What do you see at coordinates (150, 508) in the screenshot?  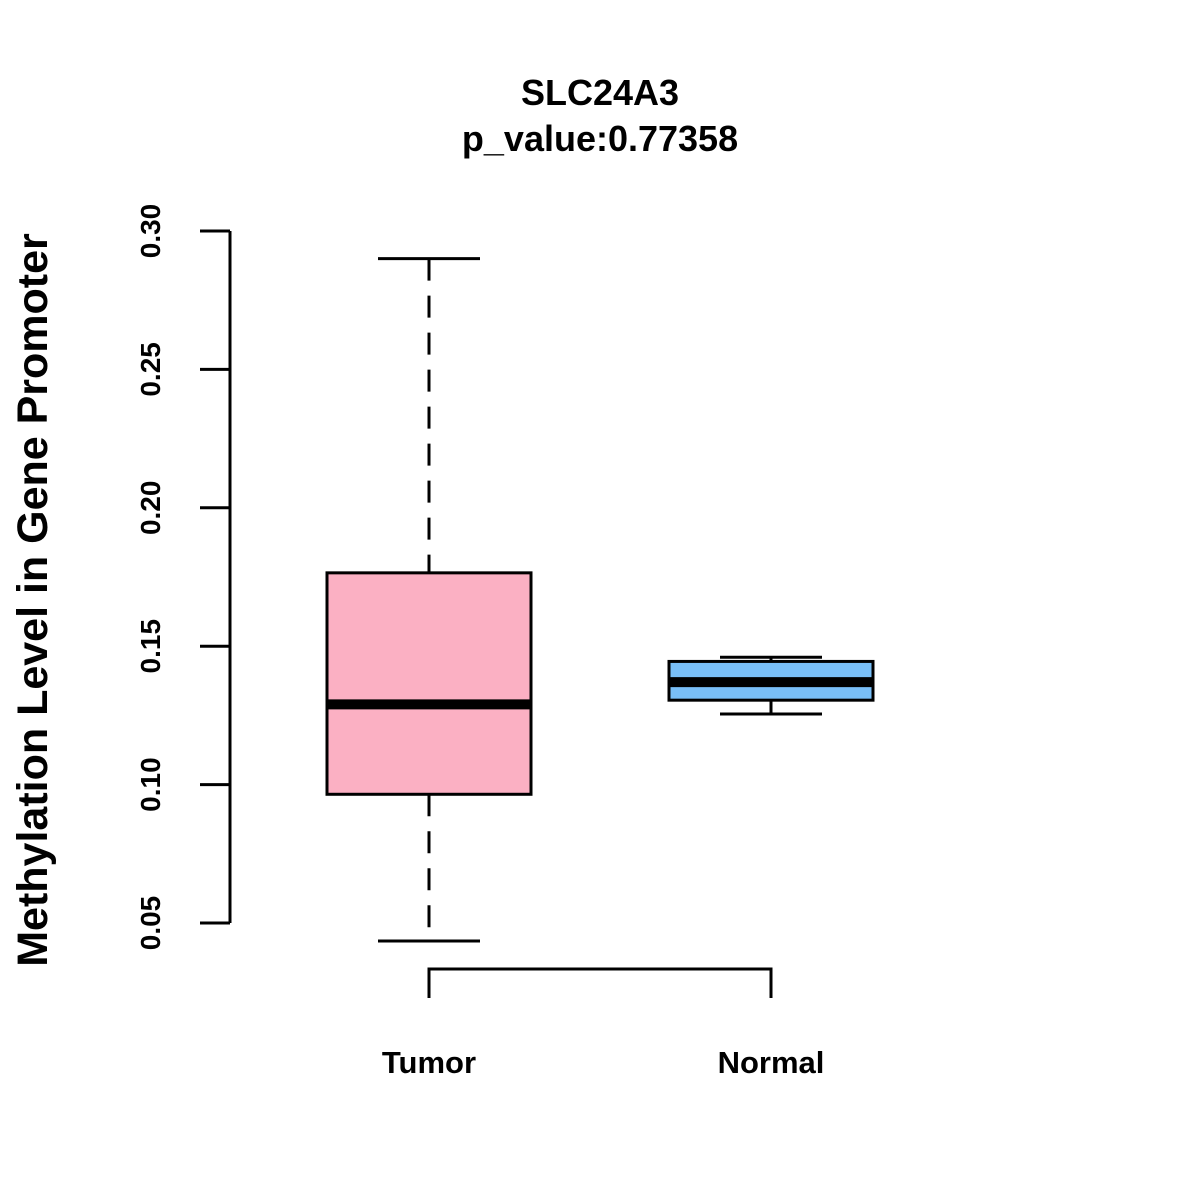 I see `y-tick-label: 0.20` at bounding box center [150, 508].